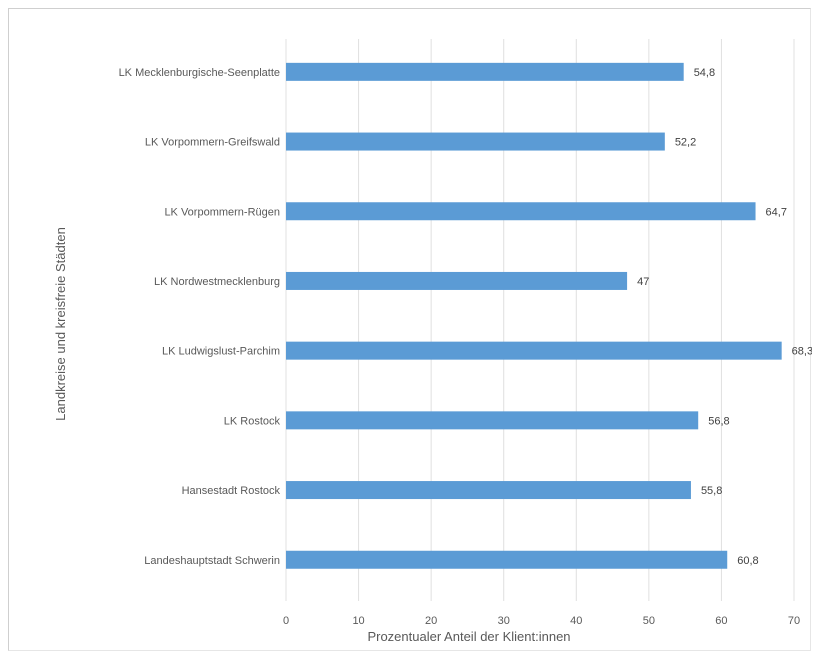 Image resolution: width=817 pixels, height=659 pixels. I want to click on category-label: LK Mecklenburgische-Seenplatte, so click(199, 73).